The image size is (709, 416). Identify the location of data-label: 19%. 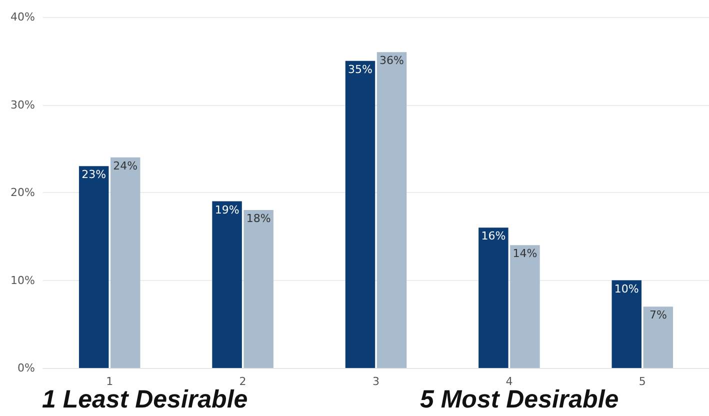
(227, 209).